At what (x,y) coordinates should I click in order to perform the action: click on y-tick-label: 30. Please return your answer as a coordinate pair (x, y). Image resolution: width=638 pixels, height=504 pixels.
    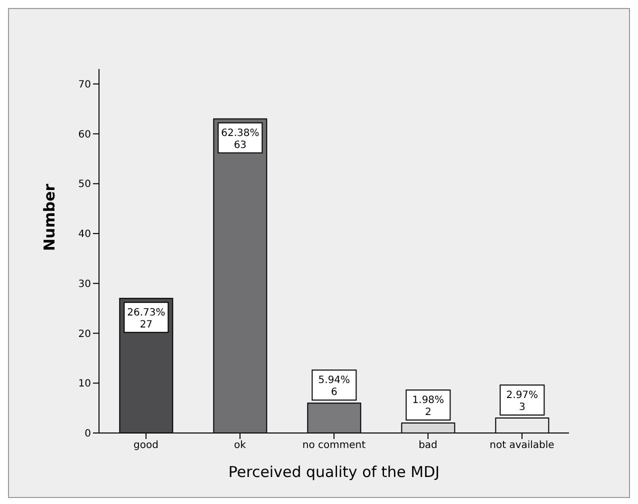
    Looking at the image, I should click on (84, 284).